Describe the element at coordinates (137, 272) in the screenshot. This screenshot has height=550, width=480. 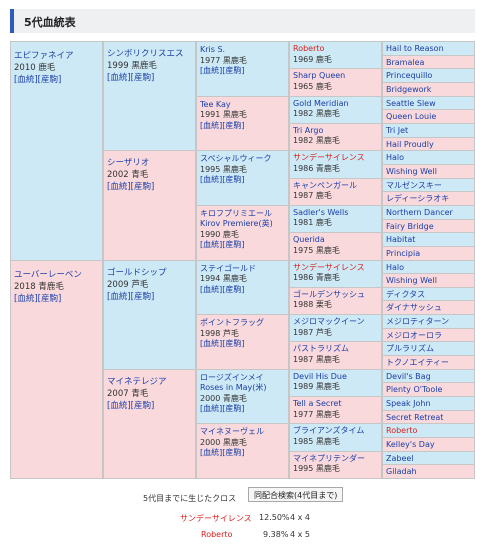
I see `horse-name-link: ゴールドシップ` at that location.